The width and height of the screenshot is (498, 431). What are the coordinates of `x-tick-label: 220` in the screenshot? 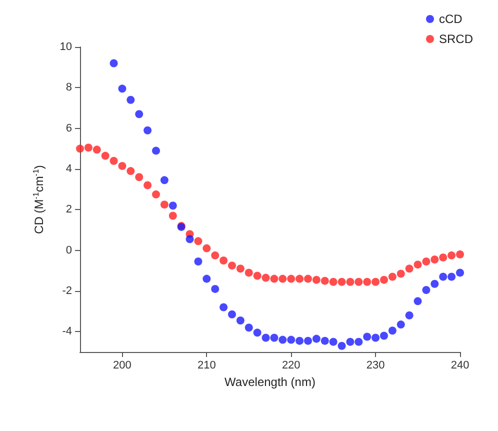 It's located at (291, 366).